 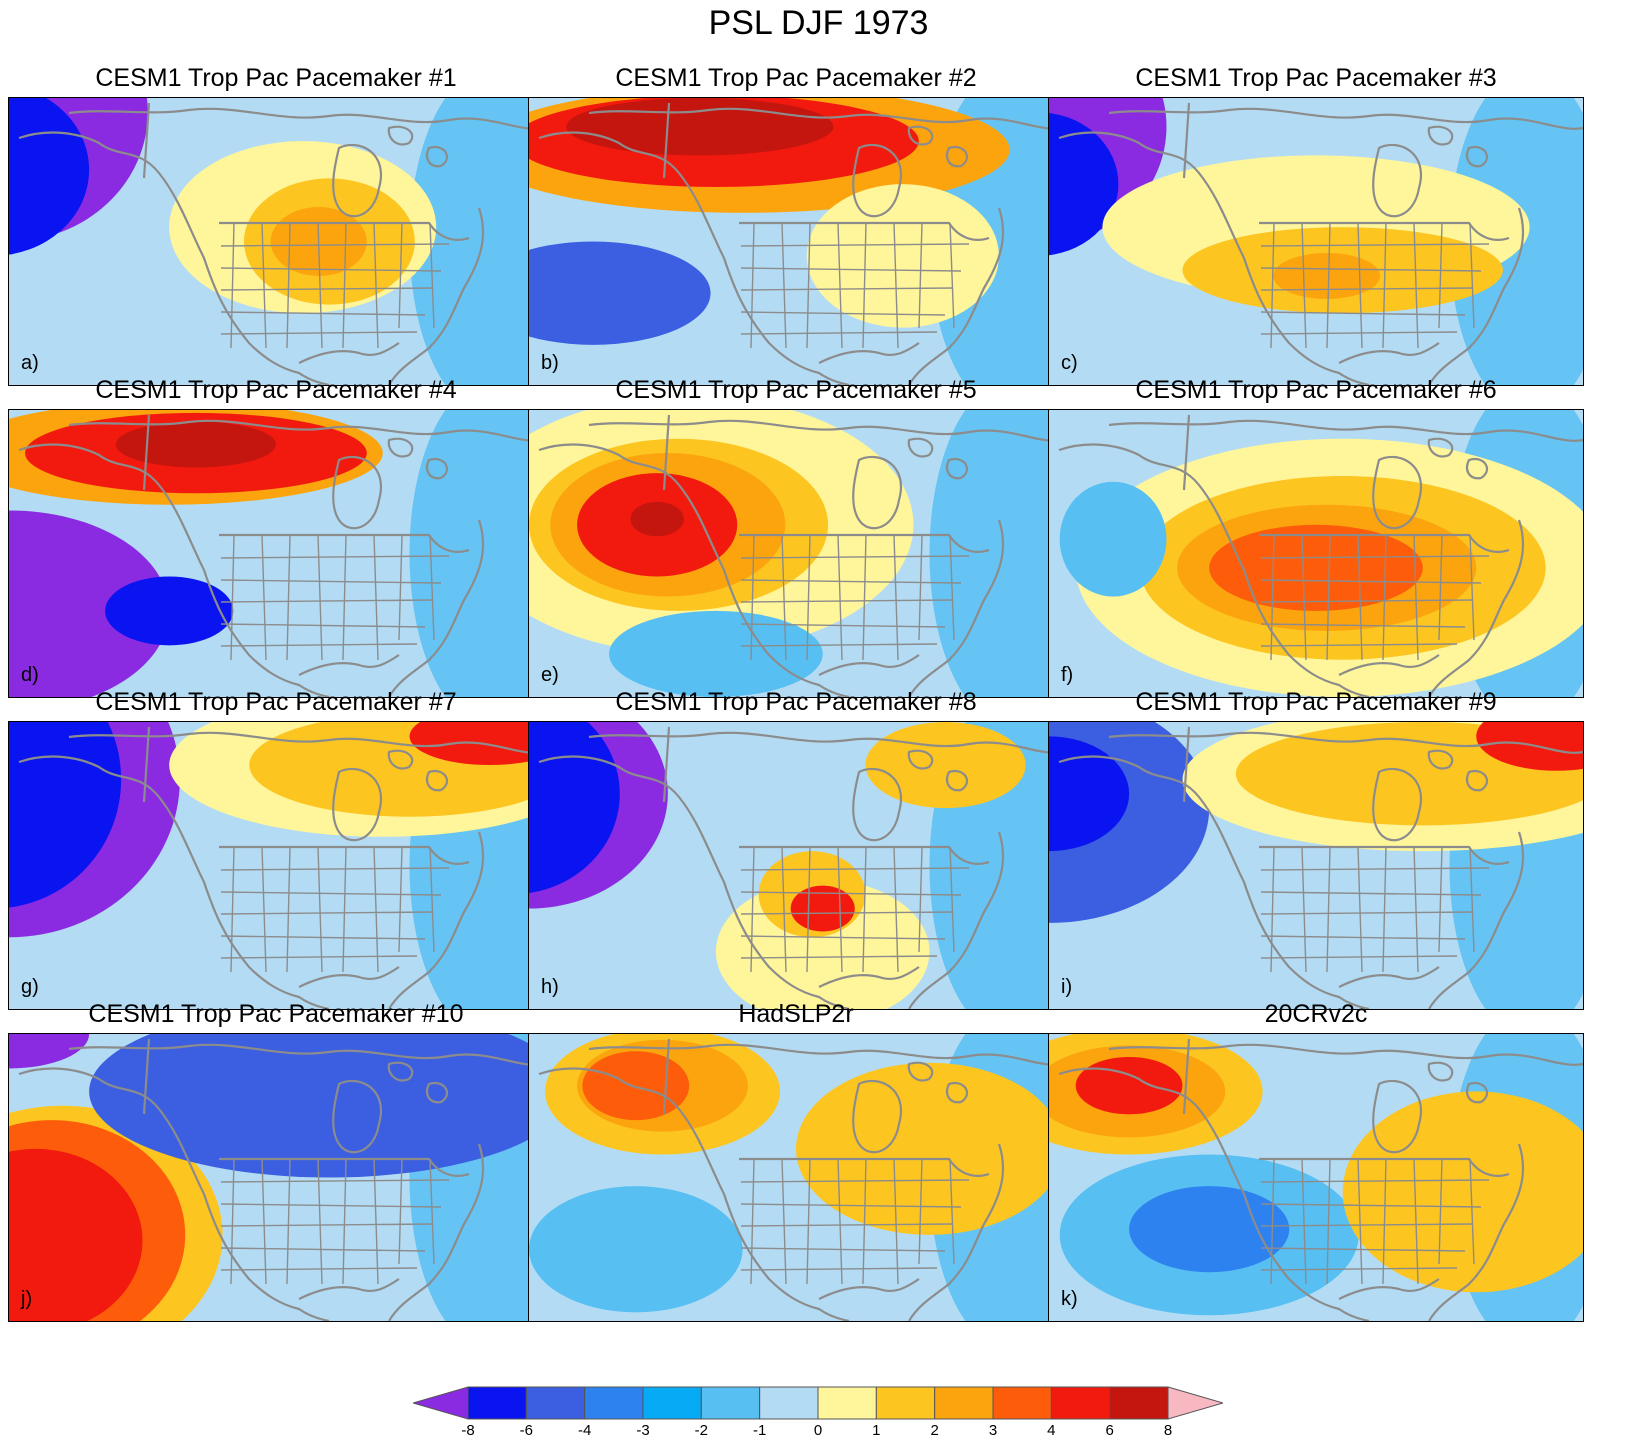 I want to click on map-panel: k), so click(x=1316, y=1177).